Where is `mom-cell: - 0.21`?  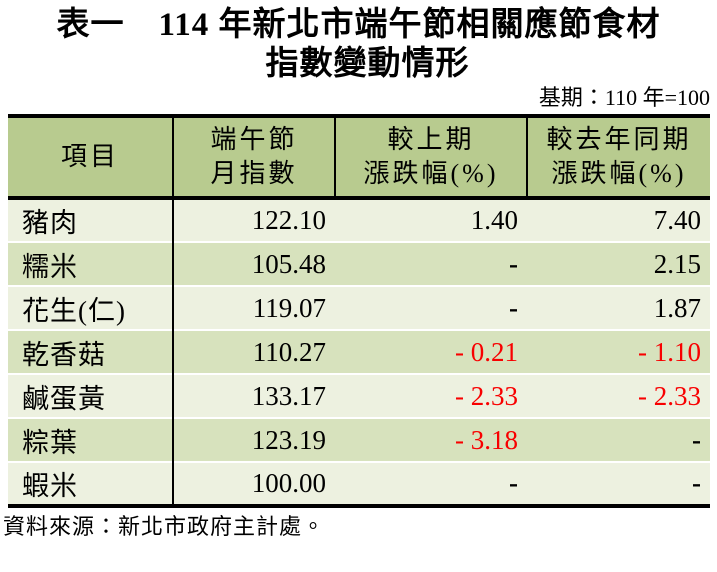
mom-cell: - 0.21 is located at coordinates (431, 351).